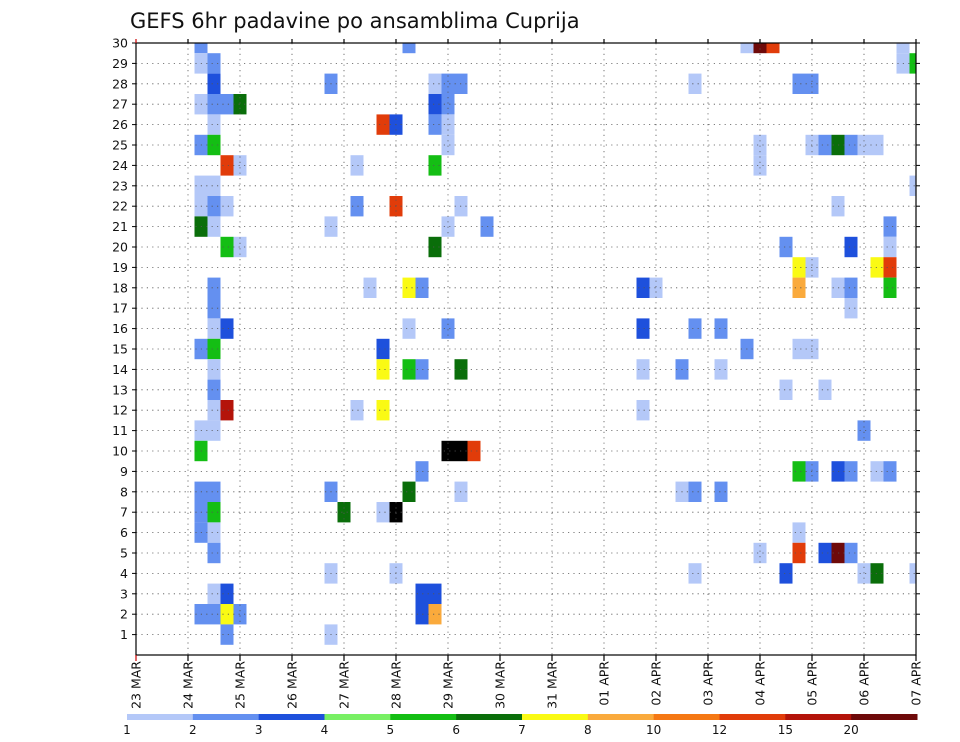 This screenshot has width=960, height=742. What do you see at coordinates (325, 730) in the screenshot?
I see `colorbar-label: 4` at bounding box center [325, 730].